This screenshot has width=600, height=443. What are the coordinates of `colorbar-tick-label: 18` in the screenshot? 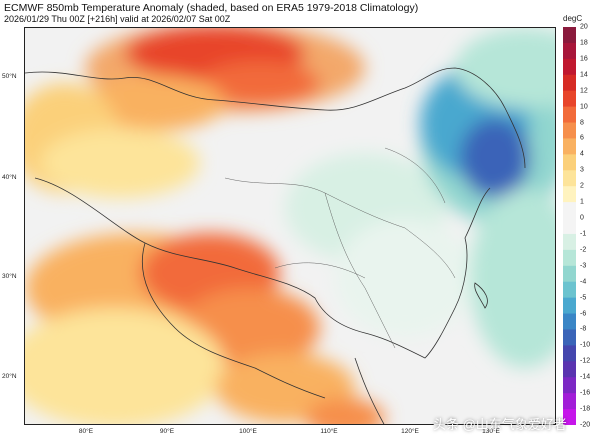 It's located at (584, 43).